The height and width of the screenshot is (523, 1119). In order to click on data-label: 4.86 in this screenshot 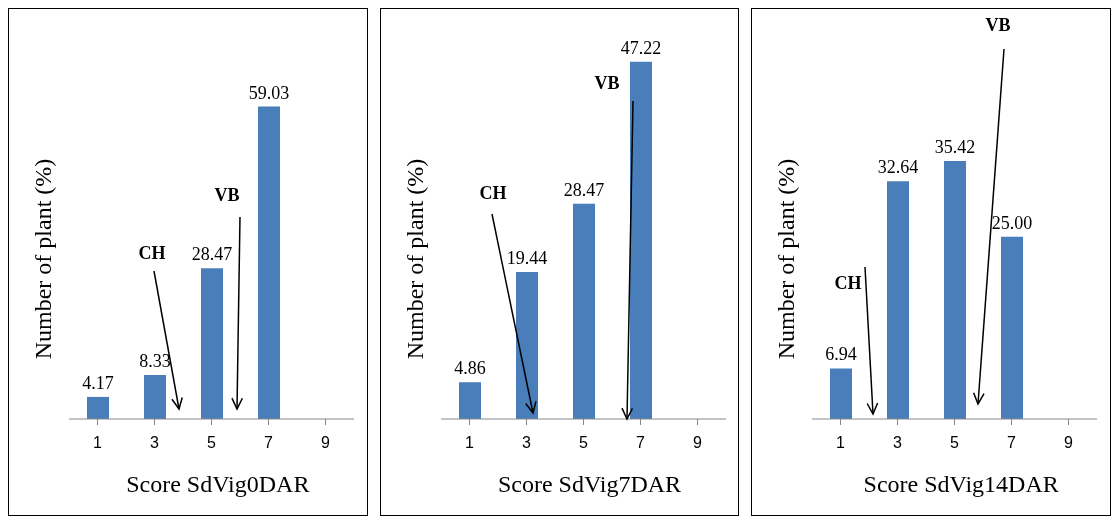, I will do `click(469, 368)`.